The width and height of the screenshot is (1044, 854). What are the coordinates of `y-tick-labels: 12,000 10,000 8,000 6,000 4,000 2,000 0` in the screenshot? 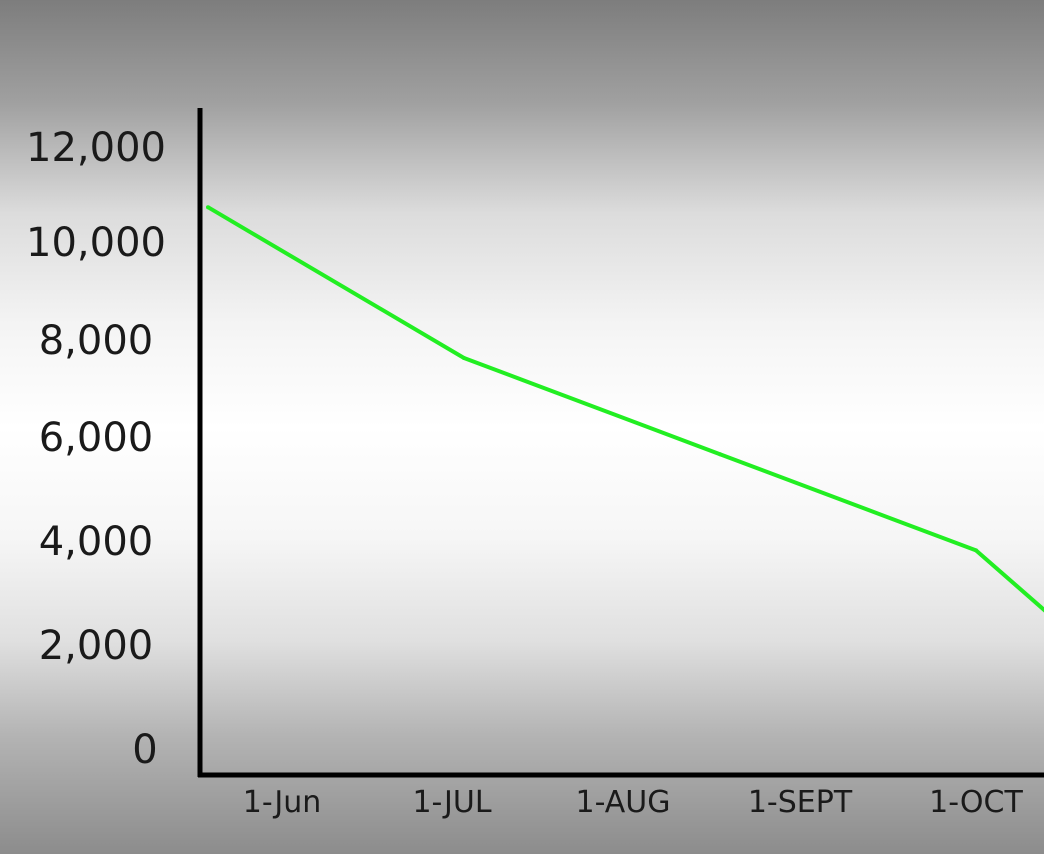 It's located at (96, 449).